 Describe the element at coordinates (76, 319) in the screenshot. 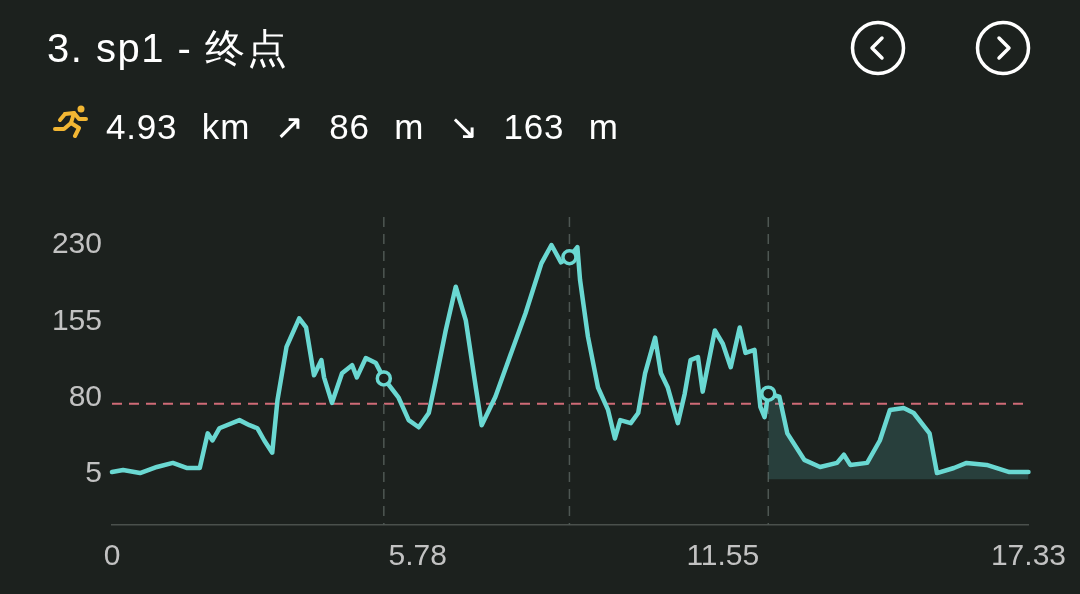

I see `y-tick-label: 155` at that location.